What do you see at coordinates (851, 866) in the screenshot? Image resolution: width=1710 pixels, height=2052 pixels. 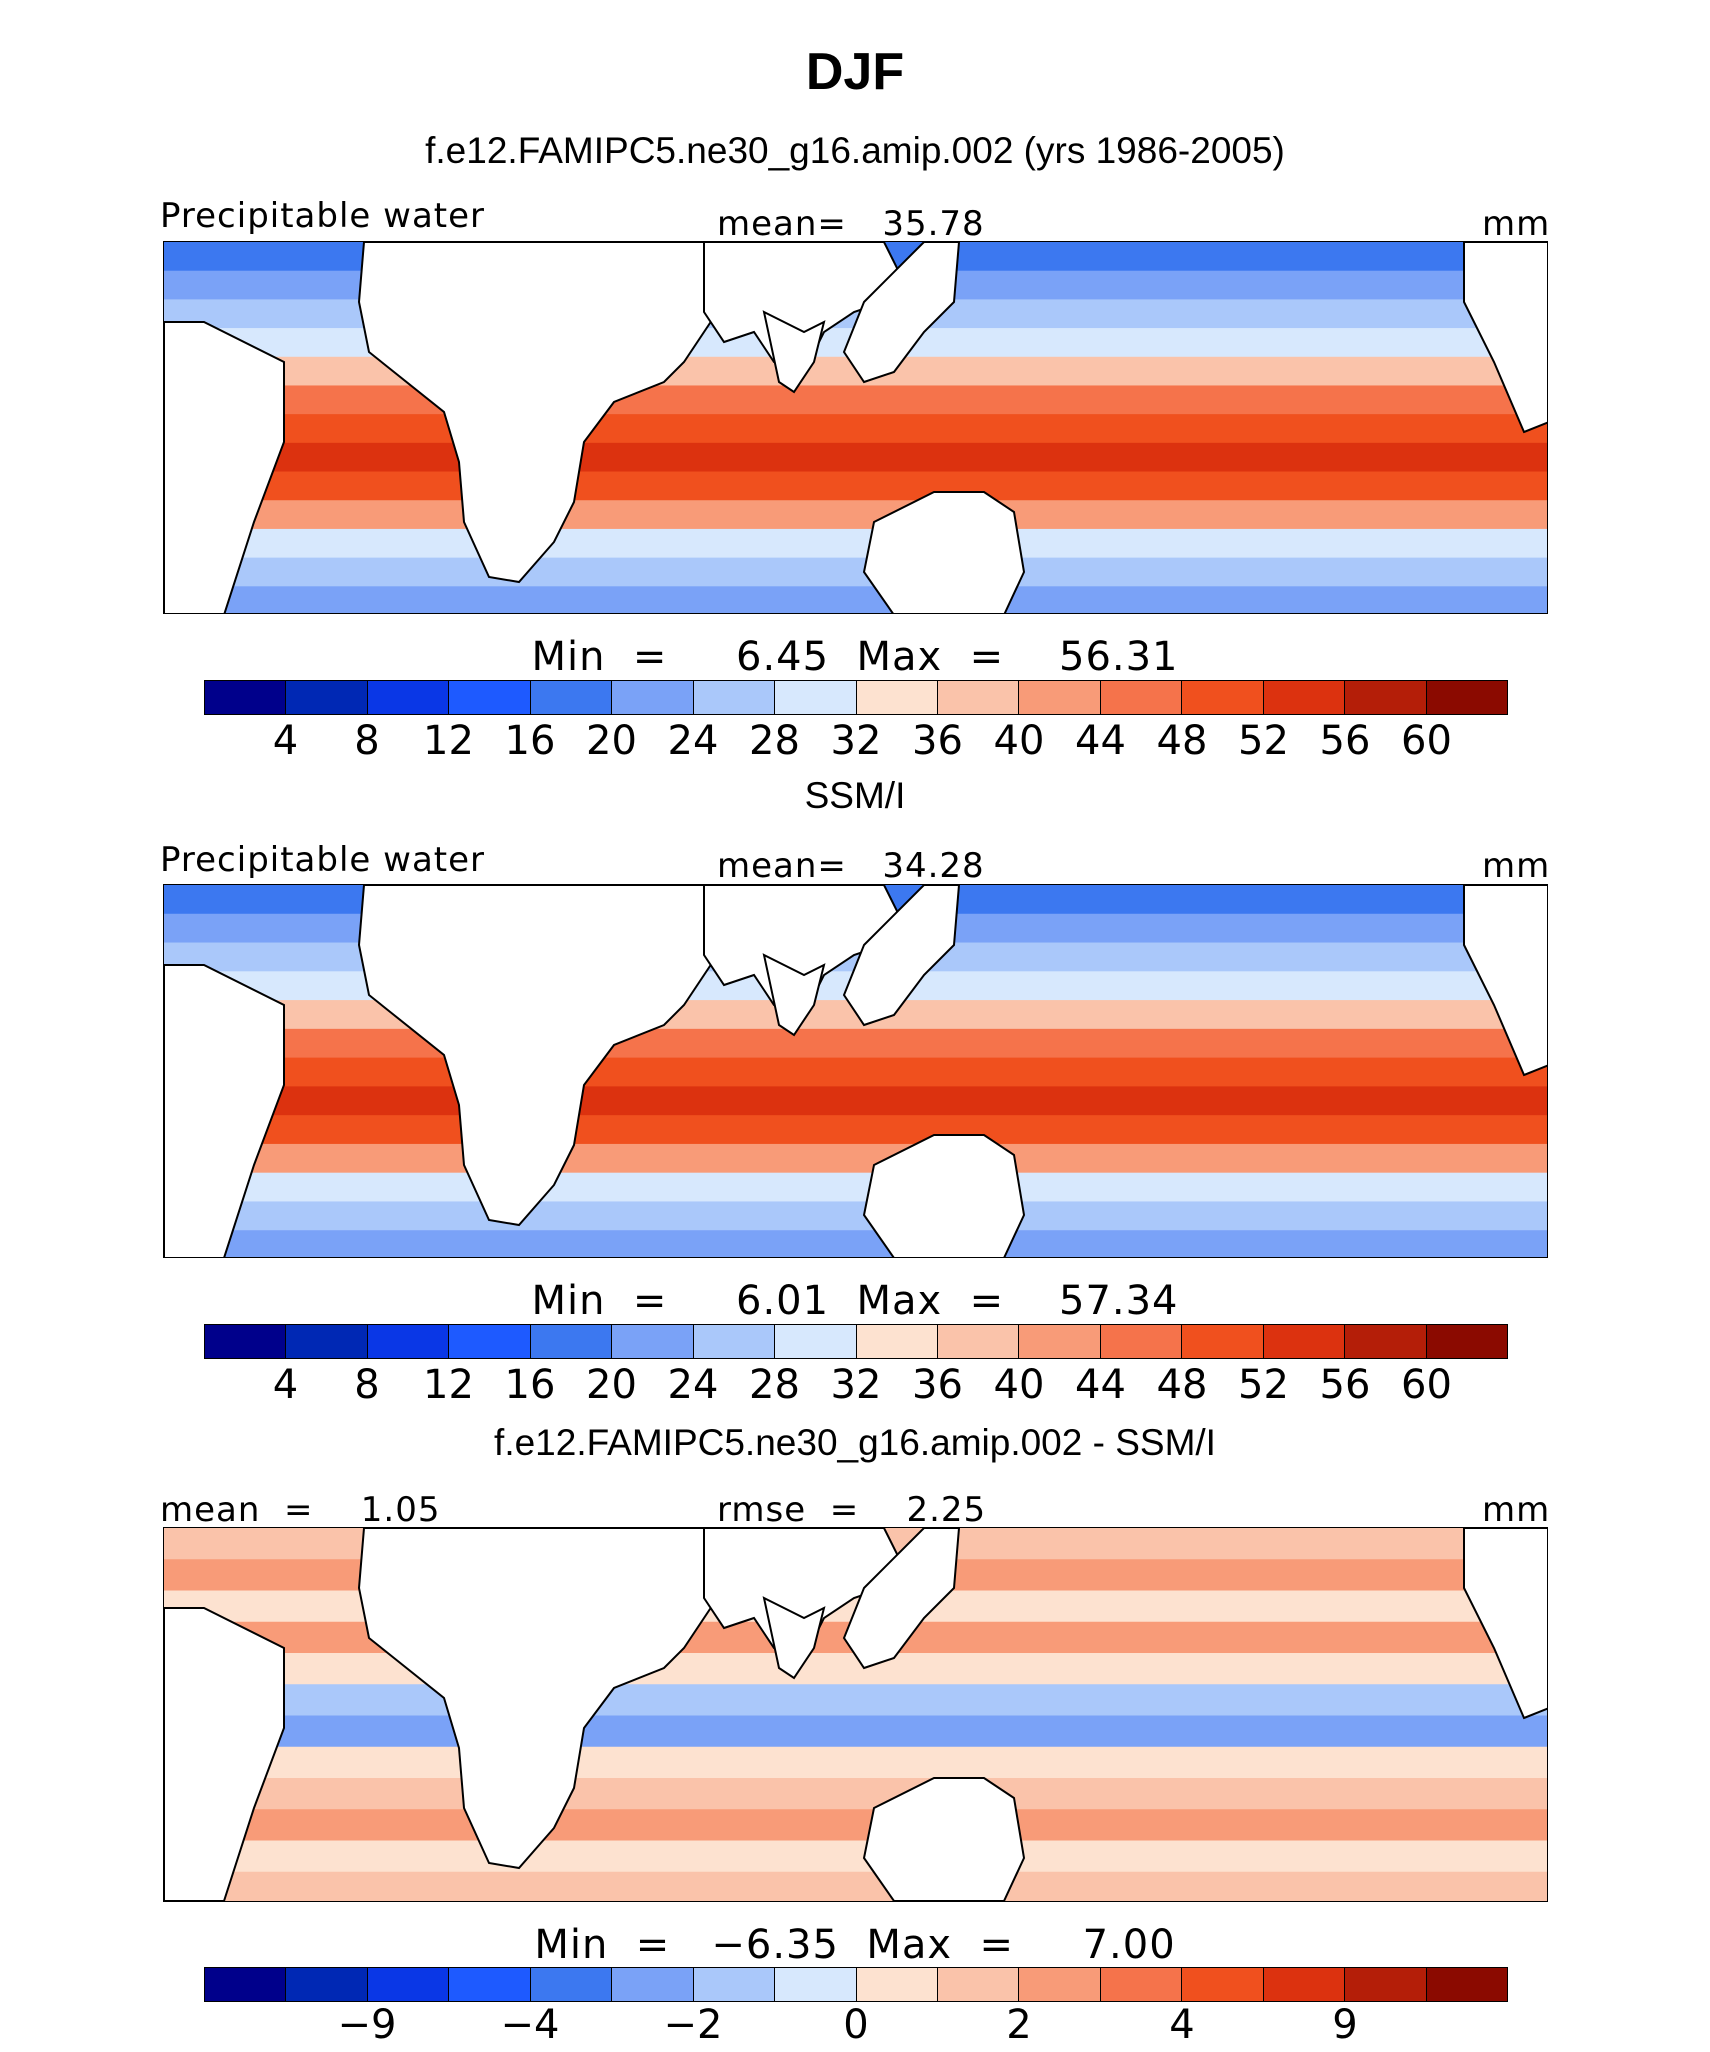 I see `panel-2-mean-label: mean= 34.28` at bounding box center [851, 866].